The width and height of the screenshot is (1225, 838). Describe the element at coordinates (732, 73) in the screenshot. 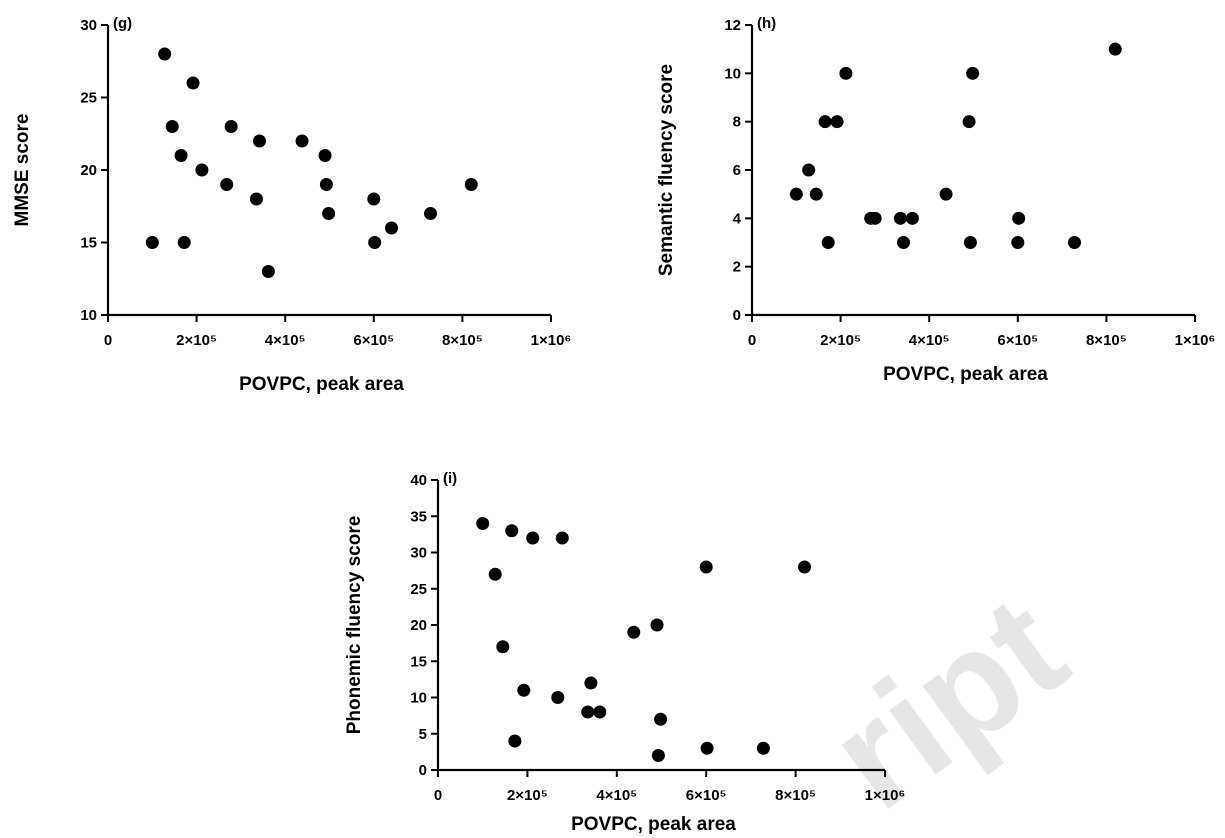

I see `chart-1-y-tick-label: 10` at that location.